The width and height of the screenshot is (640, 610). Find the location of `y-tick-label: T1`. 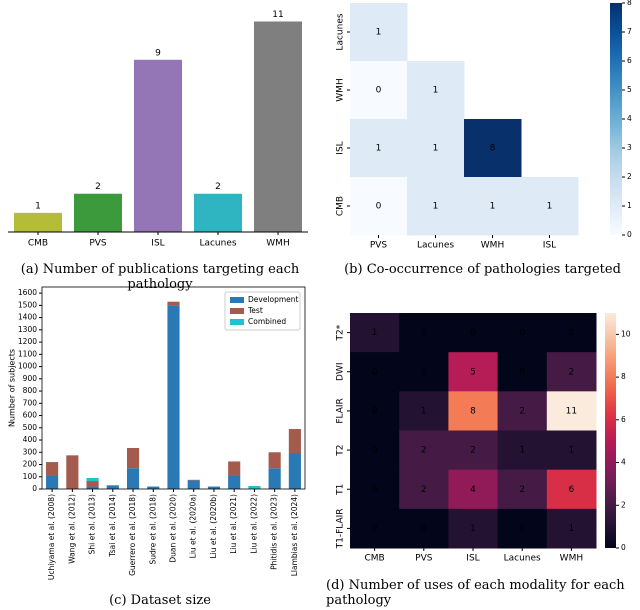

y-tick-label: T1 is located at coordinates (341, 490).